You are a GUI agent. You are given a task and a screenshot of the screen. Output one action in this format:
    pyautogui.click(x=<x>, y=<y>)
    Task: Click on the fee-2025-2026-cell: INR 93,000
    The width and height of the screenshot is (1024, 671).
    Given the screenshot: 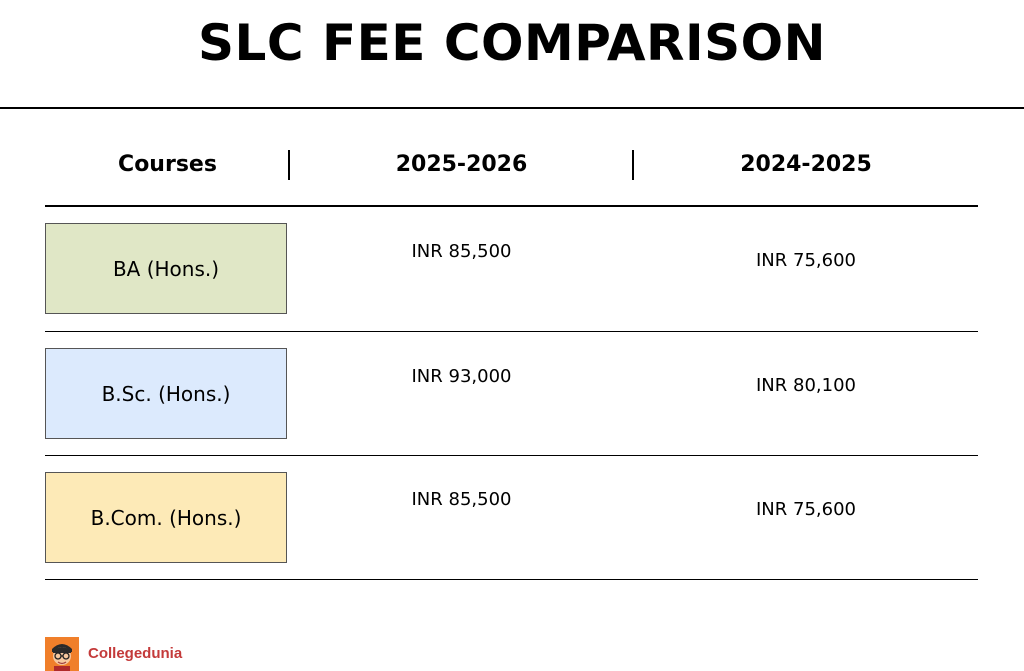 What is the action you would take?
    pyautogui.click(x=461, y=376)
    